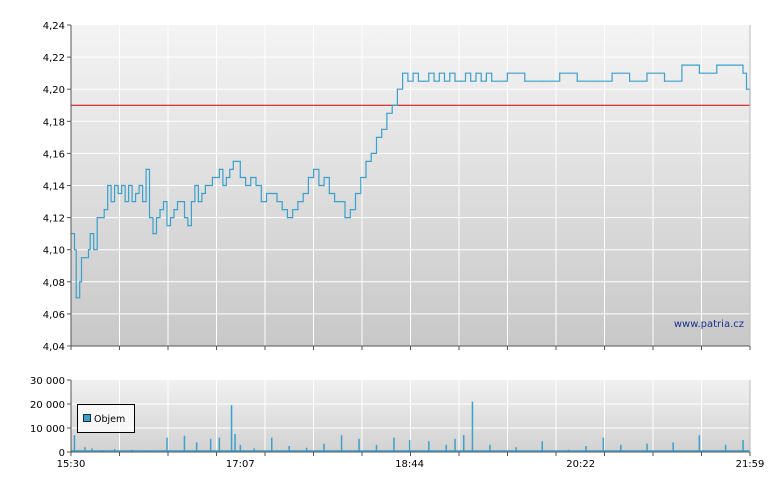 This screenshot has width=780, height=494. Describe the element at coordinates (410, 451) in the screenshot. I see `volume-baseline-band` at that location.